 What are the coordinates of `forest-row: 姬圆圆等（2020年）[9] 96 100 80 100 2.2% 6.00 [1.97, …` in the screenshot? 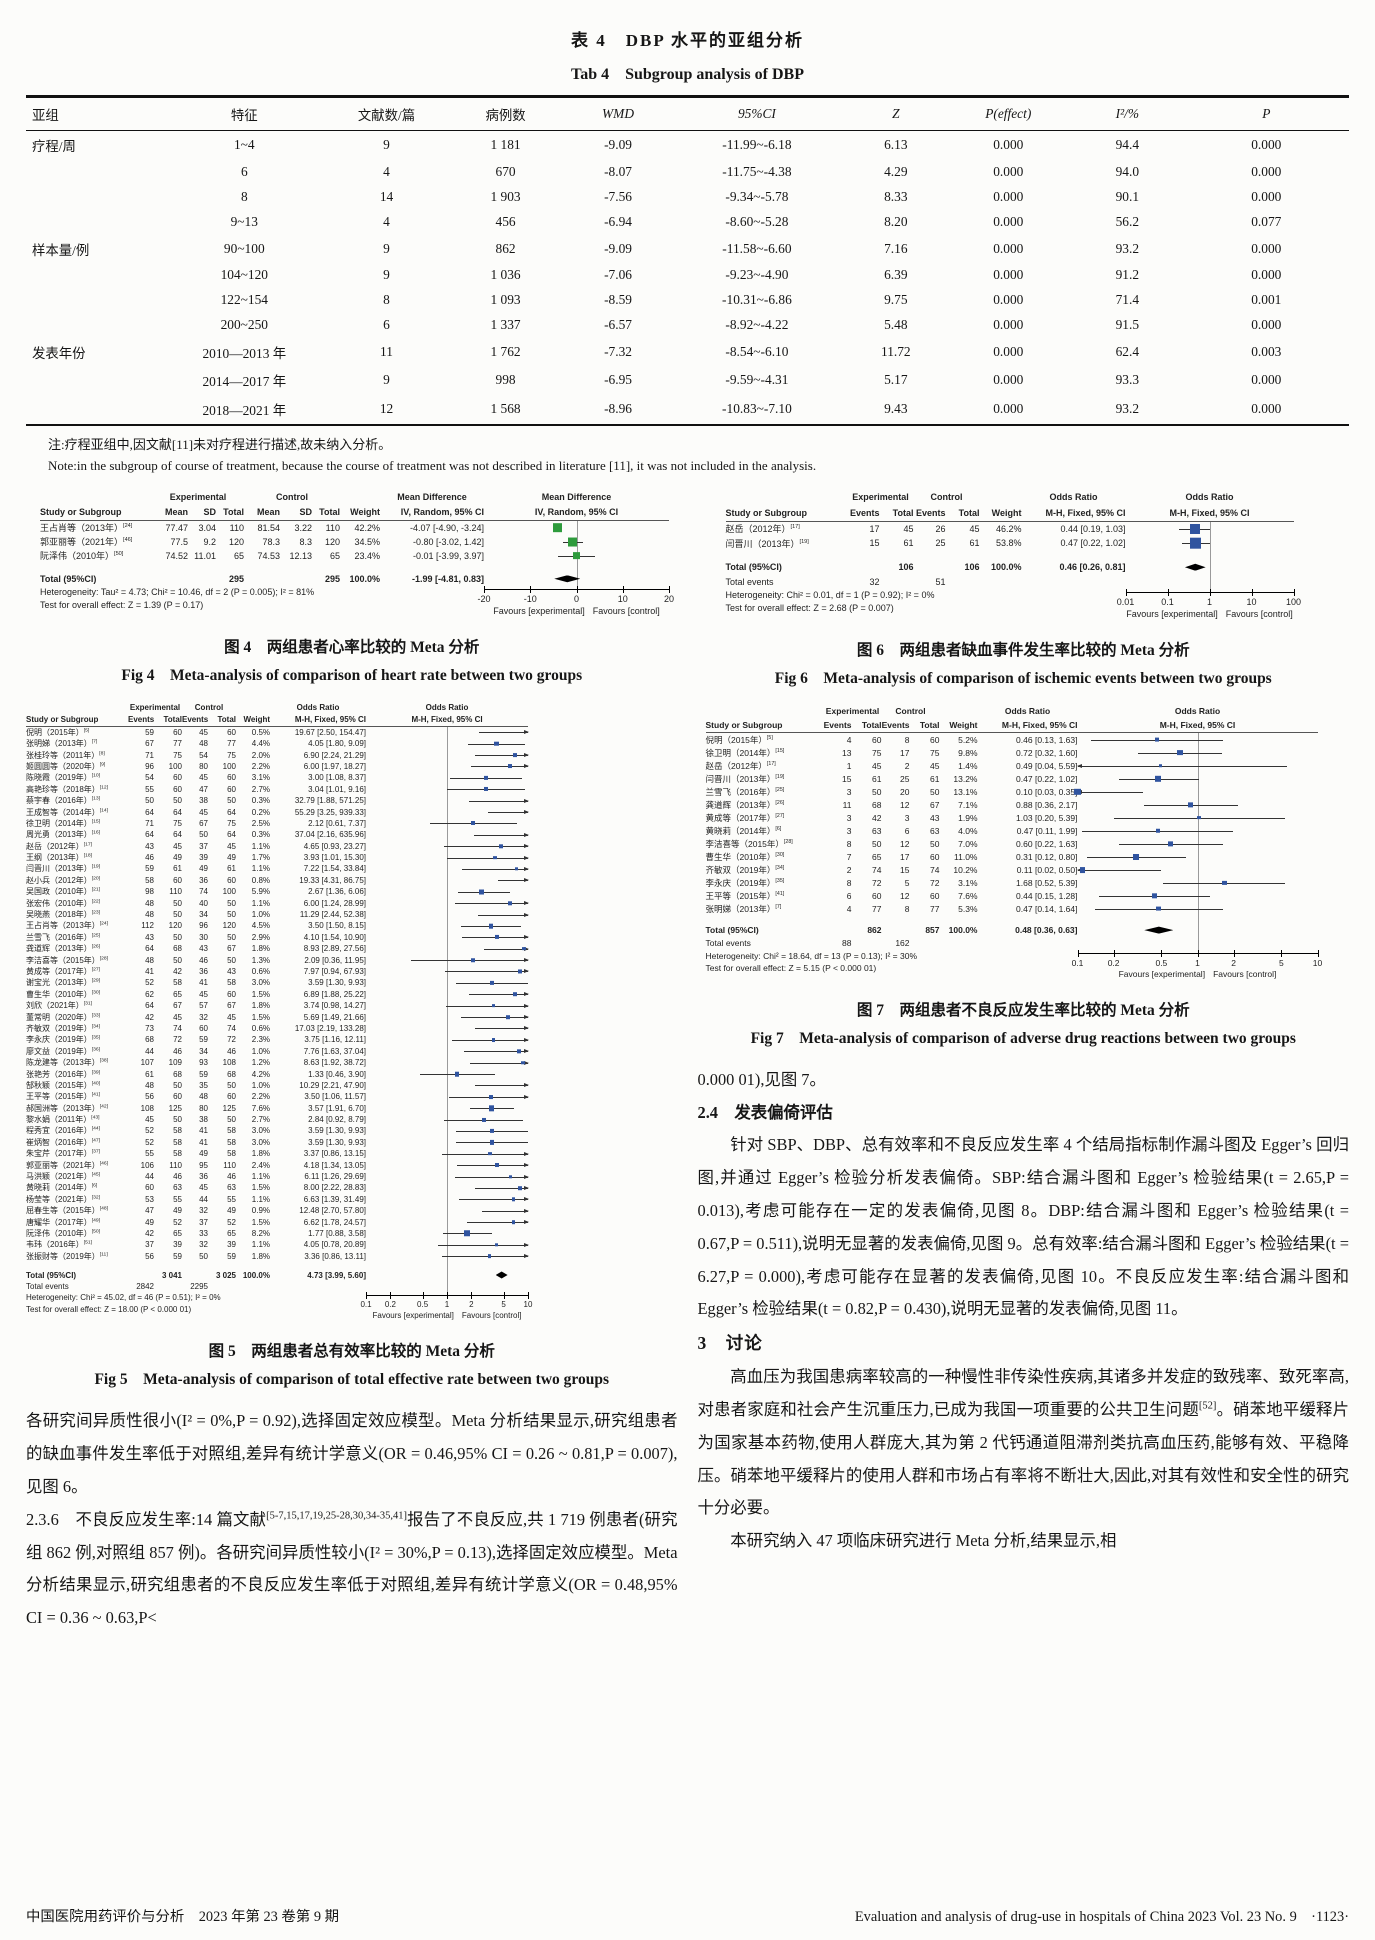 It's located at (277, 766).